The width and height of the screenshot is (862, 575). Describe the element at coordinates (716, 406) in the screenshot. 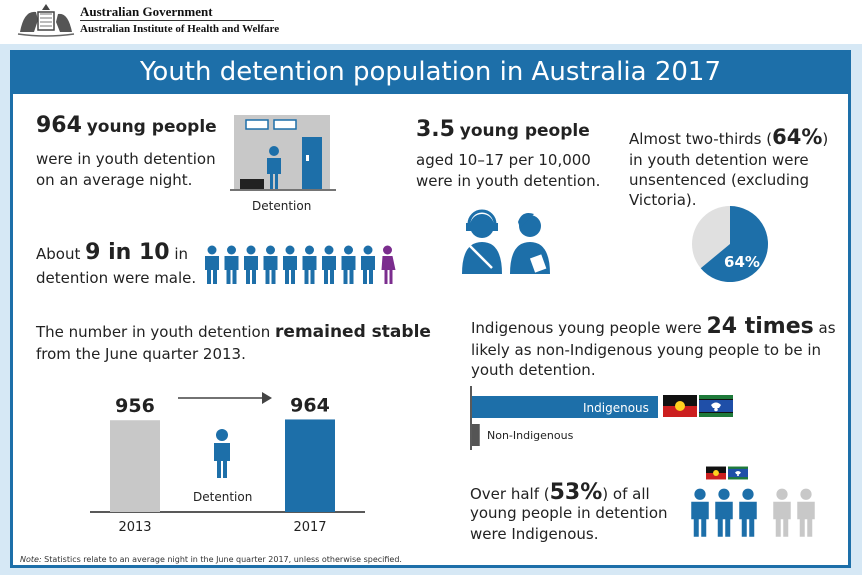

I see `torres-strait-flag-icon` at that location.